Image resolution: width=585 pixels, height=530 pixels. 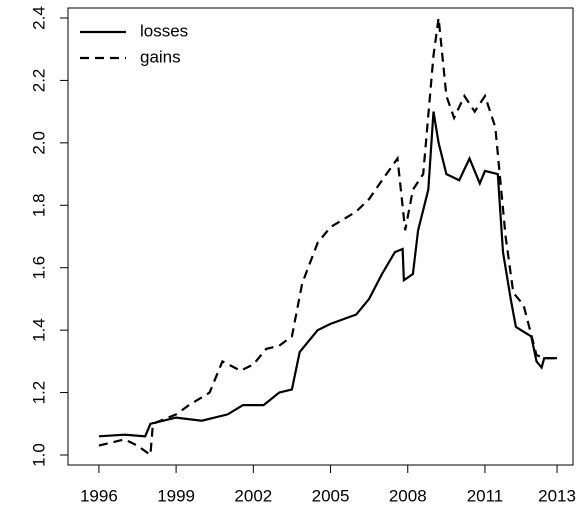 I want to click on y-tick-label: 1.0, so click(x=38, y=455).